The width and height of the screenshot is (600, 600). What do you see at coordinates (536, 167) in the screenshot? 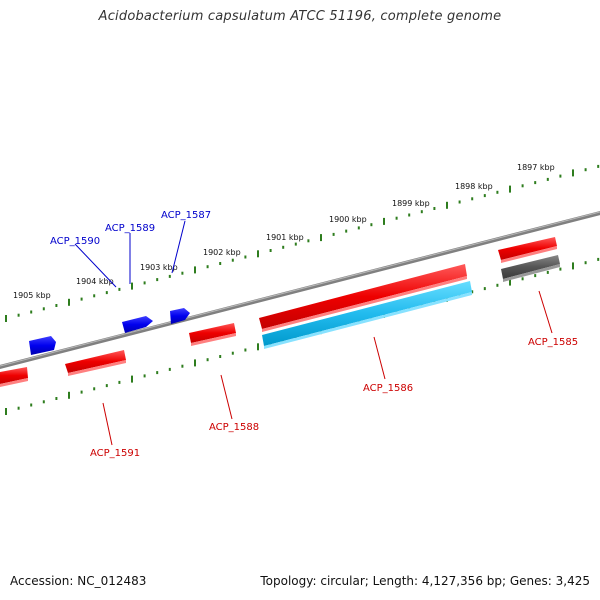
I see `scale-label-1897: 1897 kbp` at bounding box center [536, 167].